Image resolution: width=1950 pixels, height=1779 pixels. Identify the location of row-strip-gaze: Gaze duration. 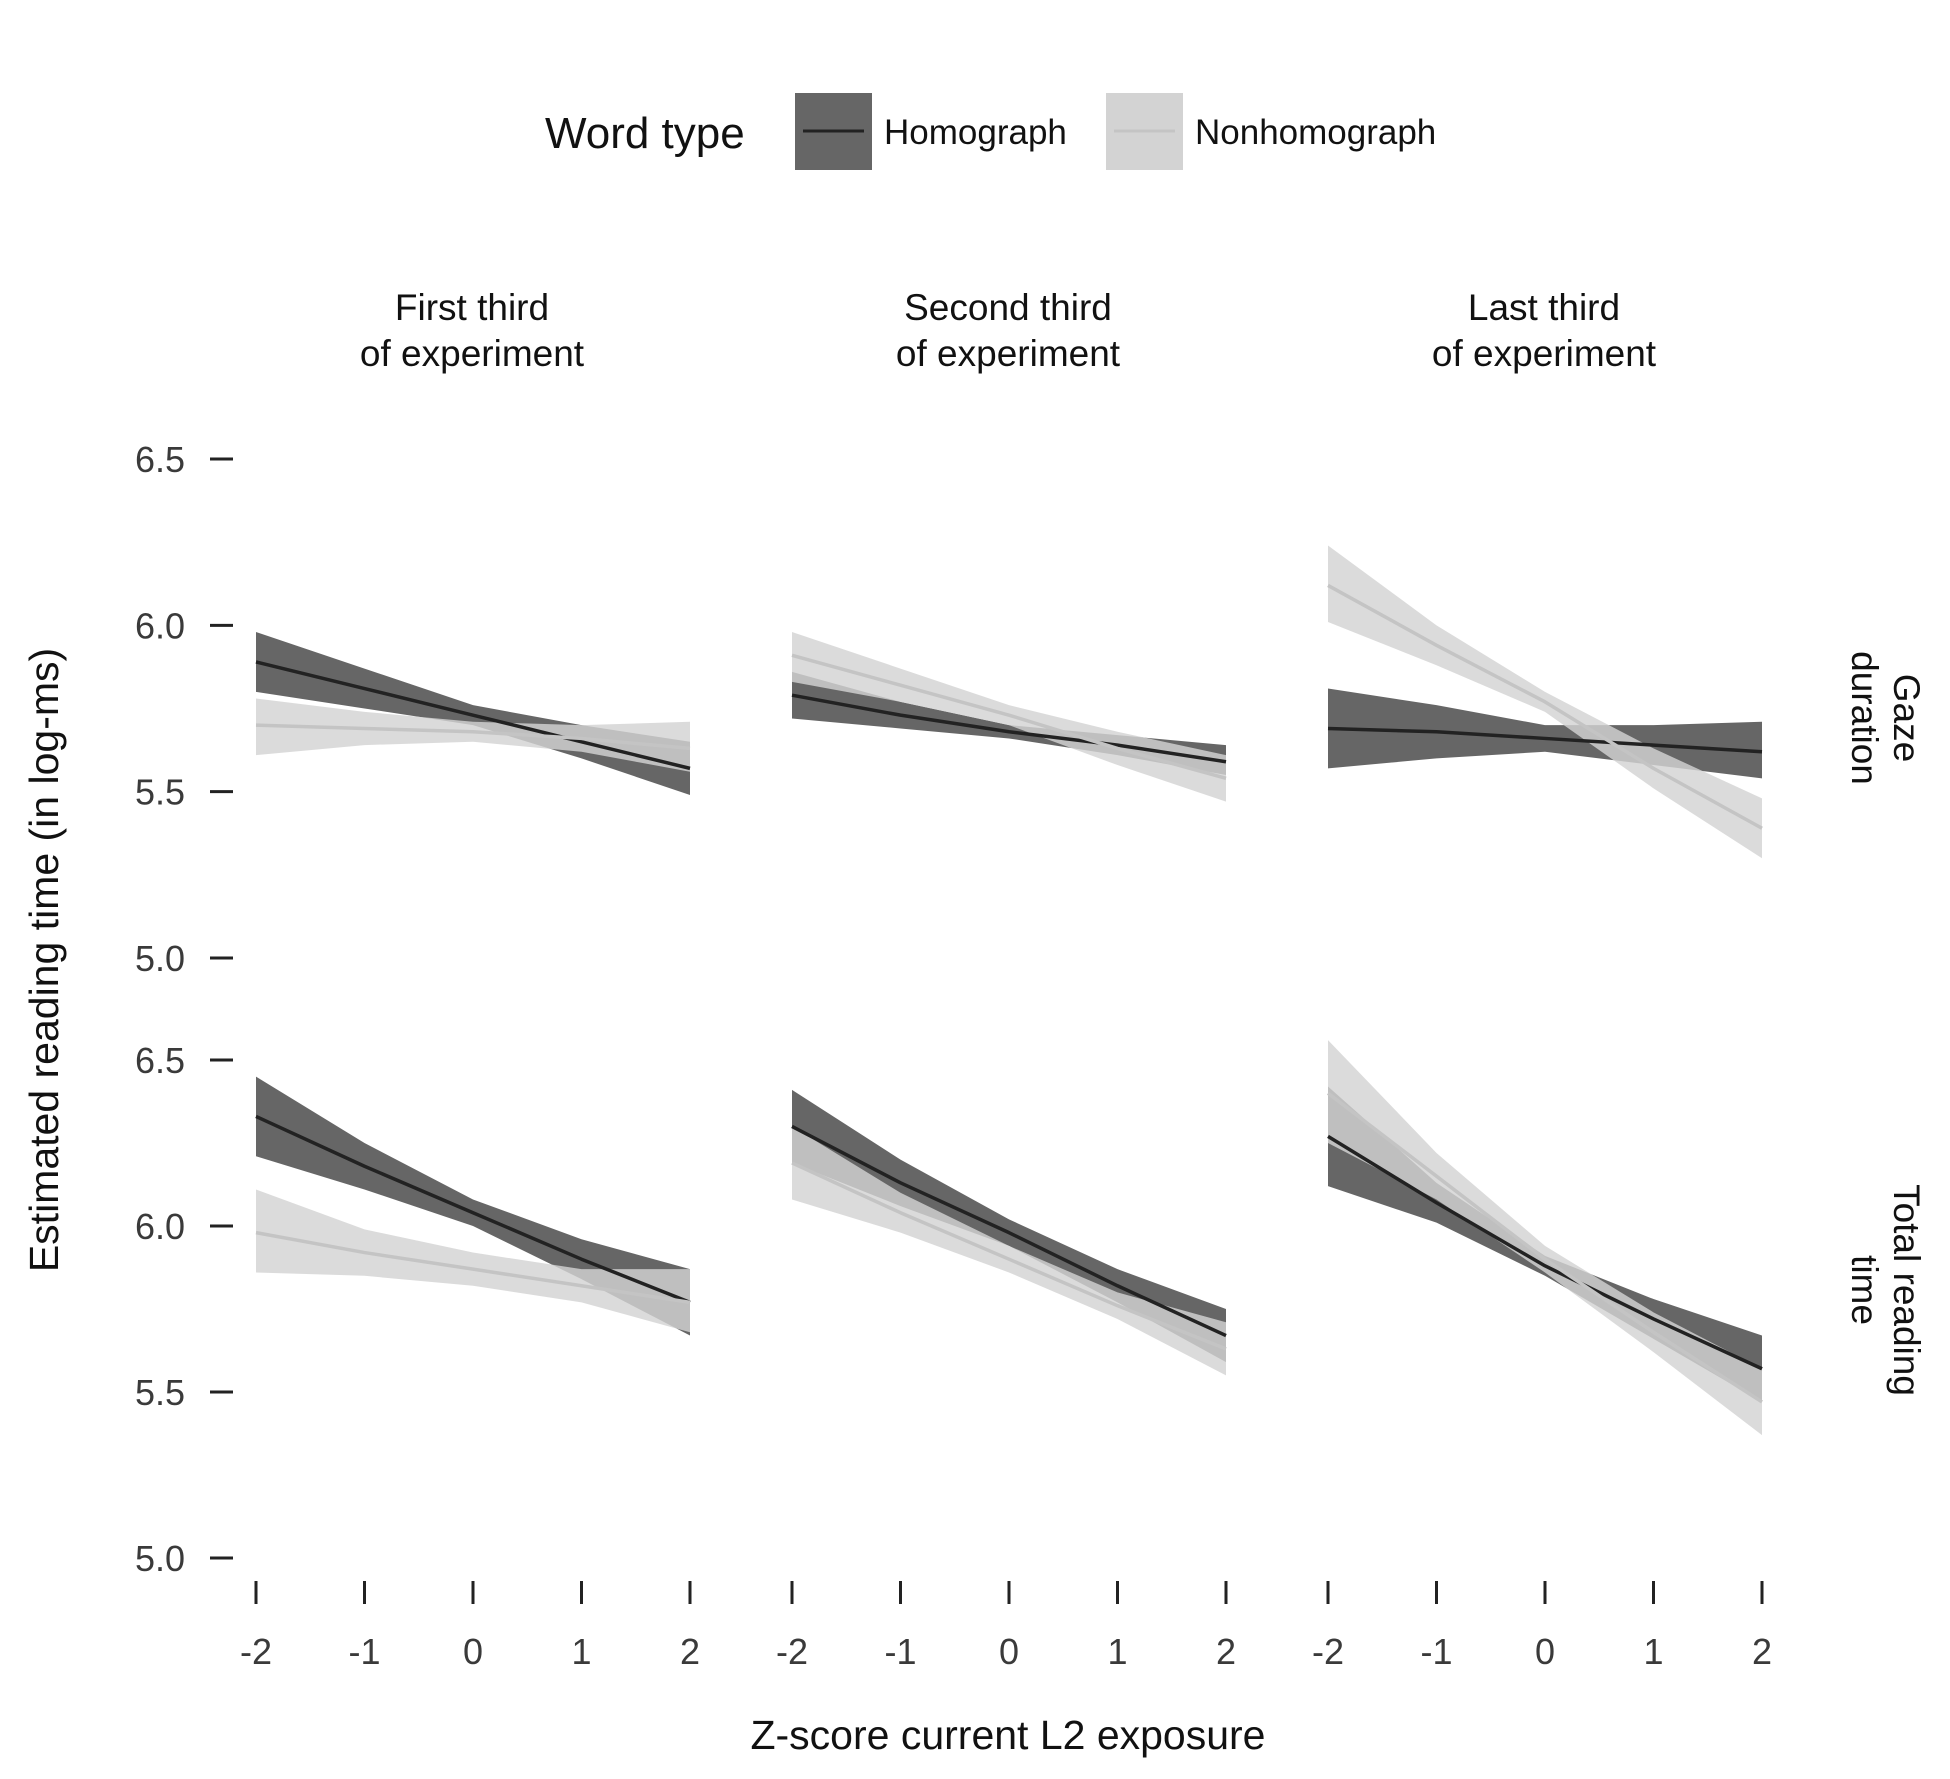
(1885, 718).